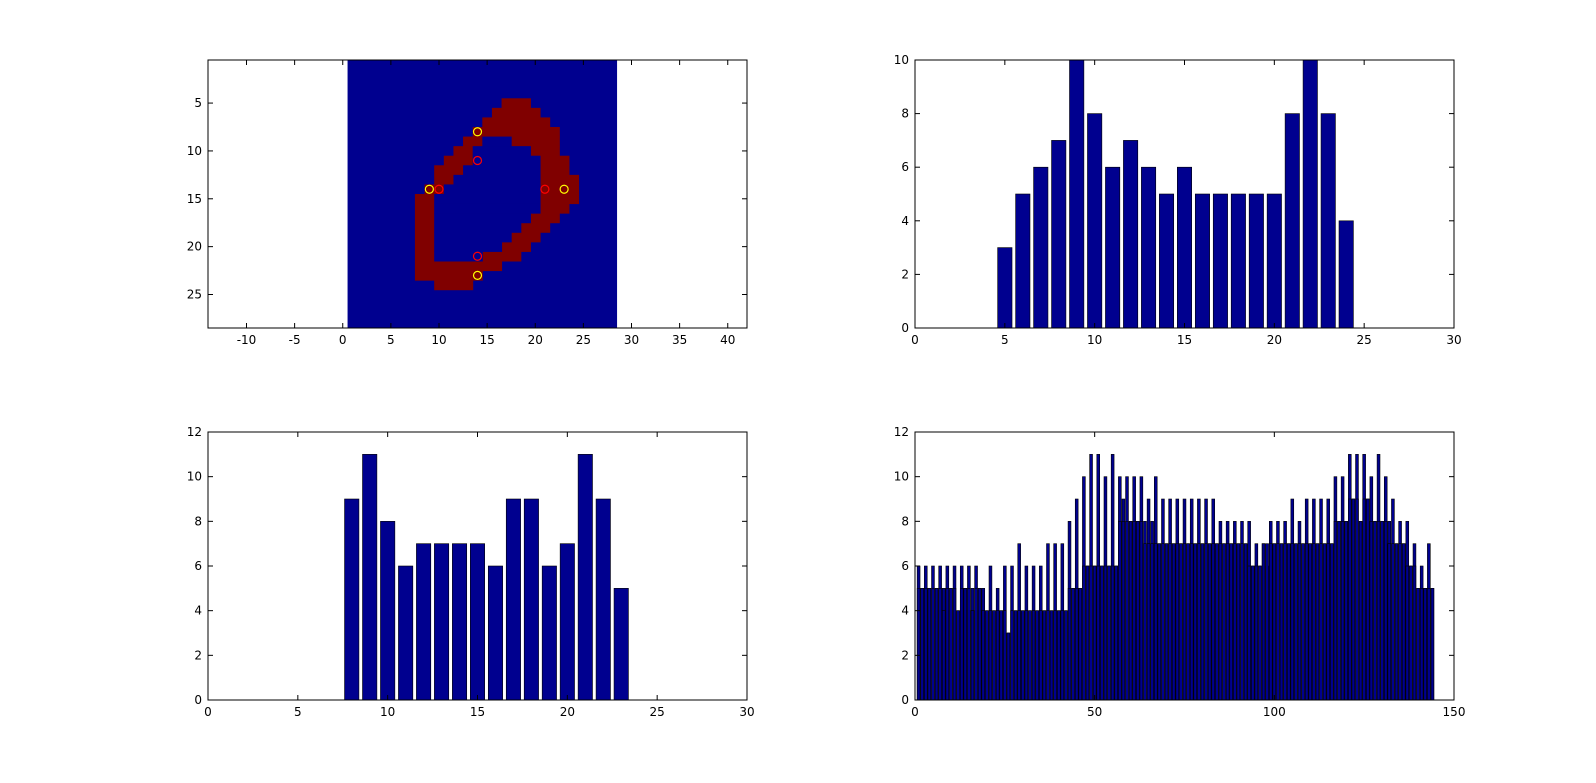 This screenshot has height=783, width=1596. What do you see at coordinates (198, 103) in the screenshot?
I see `y-tick-label: 5` at bounding box center [198, 103].